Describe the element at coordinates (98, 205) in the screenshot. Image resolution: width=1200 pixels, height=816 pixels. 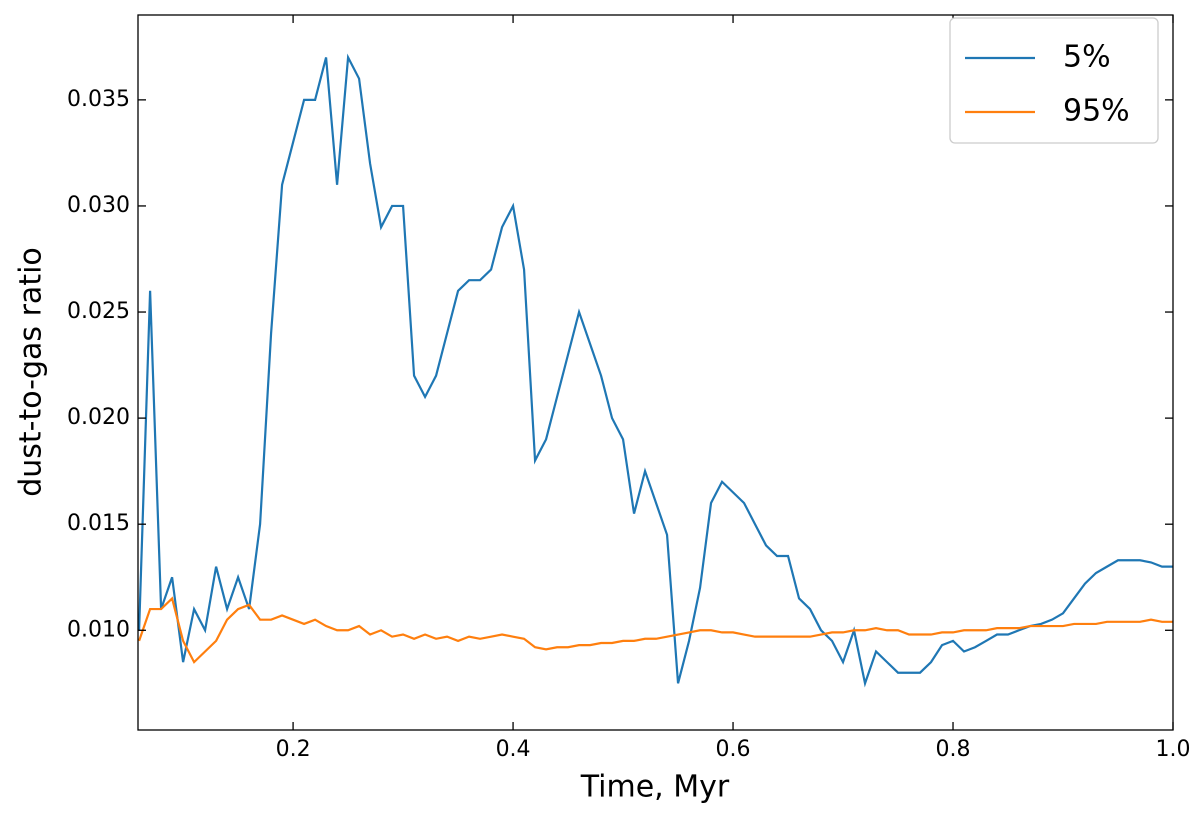
I see `y-tick-label: 0.030` at that location.